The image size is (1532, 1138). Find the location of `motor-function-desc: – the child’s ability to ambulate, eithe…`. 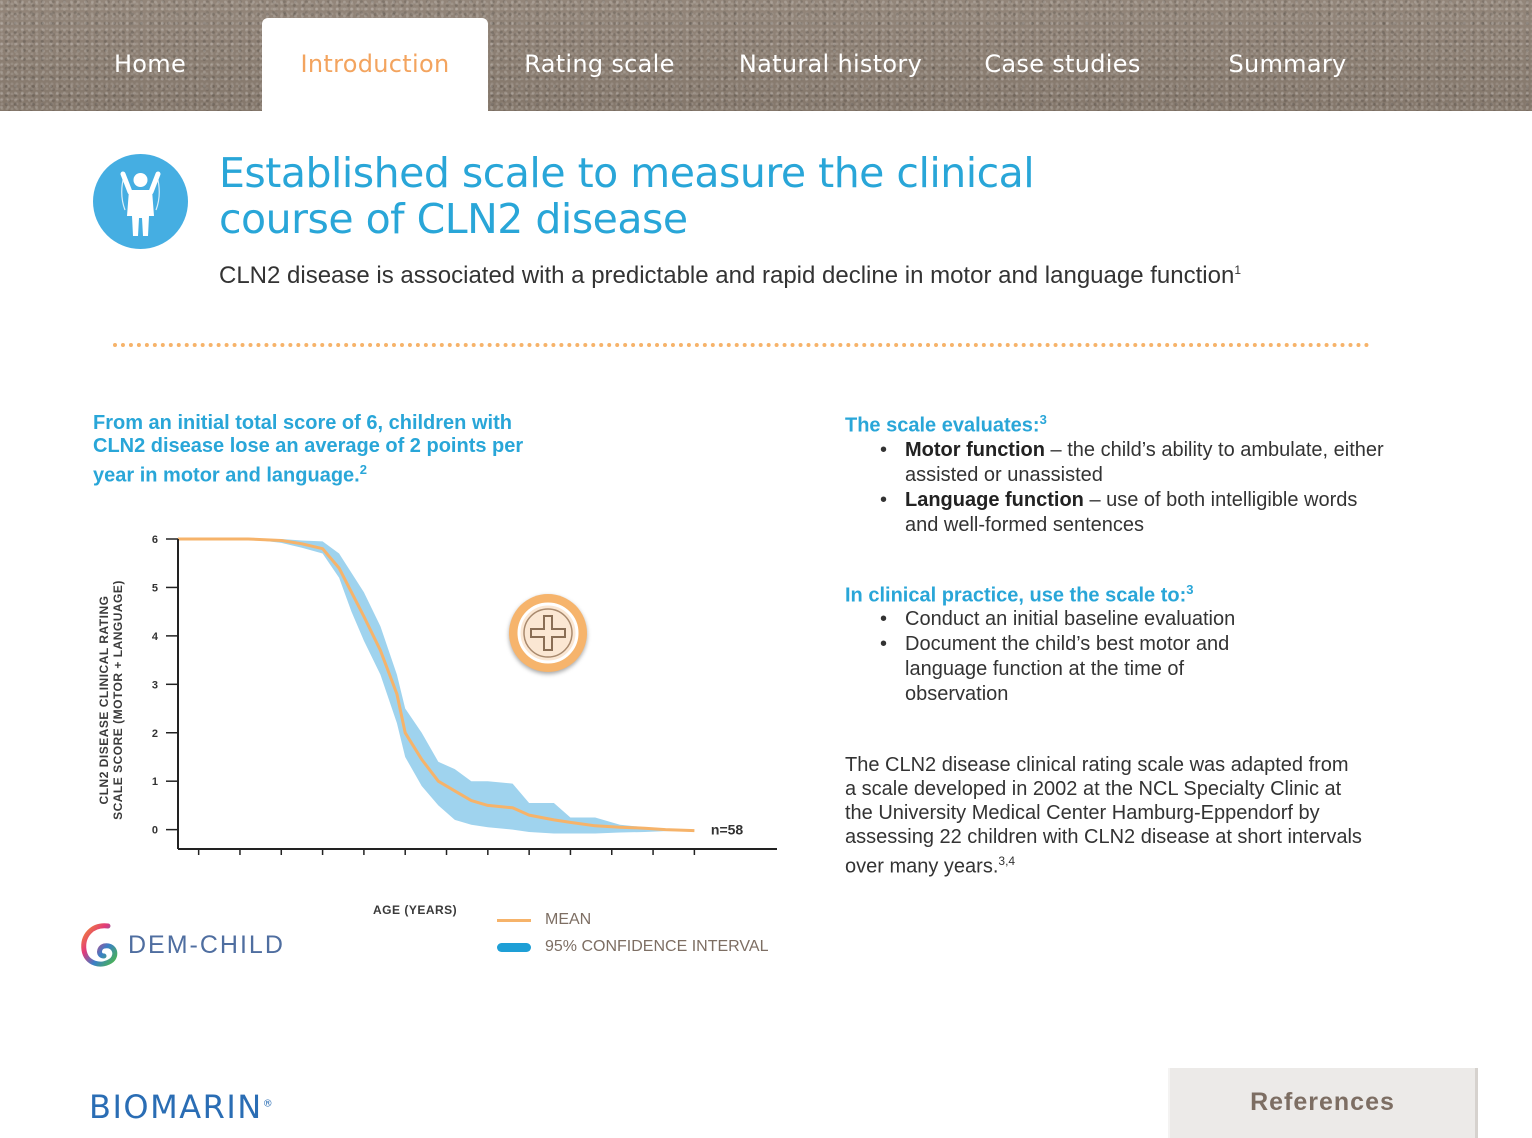

motor-function-desc: – the child’s ability to ambulate, eithe… is located at coordinates (1144, 462).